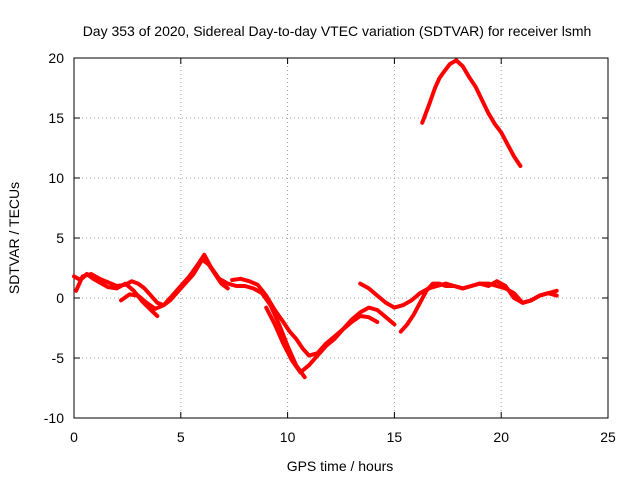 Image resolution: width=640 pixels, height=480 pixels. I want to click on y-tick-label: 15, so click(56, 118).